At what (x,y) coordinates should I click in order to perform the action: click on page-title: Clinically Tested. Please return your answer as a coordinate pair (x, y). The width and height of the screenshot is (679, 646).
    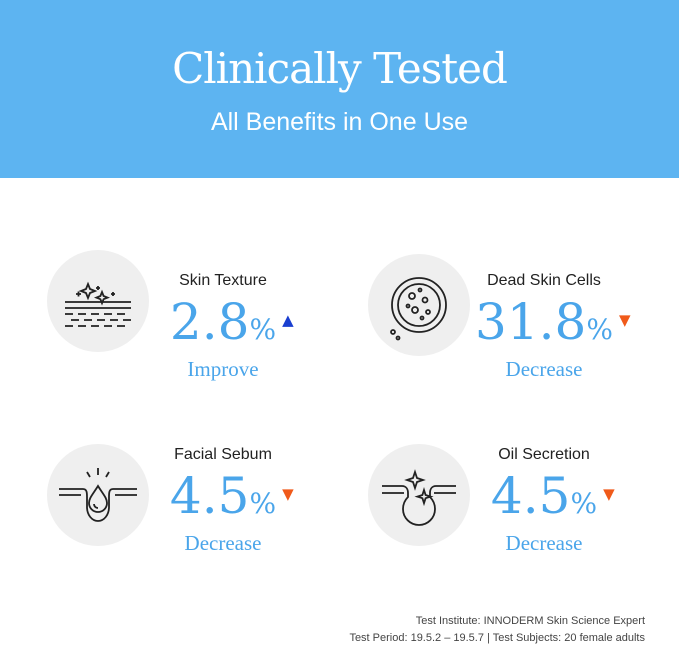
    Looking at the image, I should click on (340, 68).